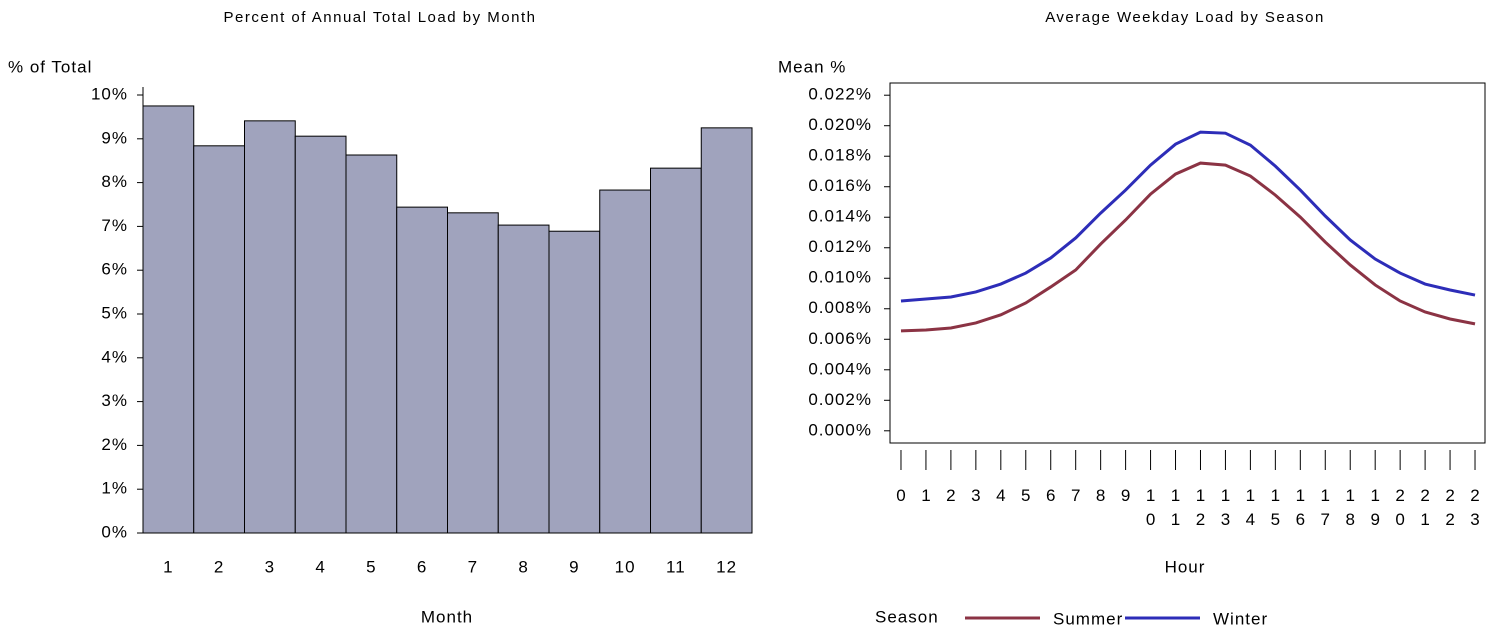 This screenshot has width=1497, height=633. I want to click on legend-label: Summer, so click(1088, 618).